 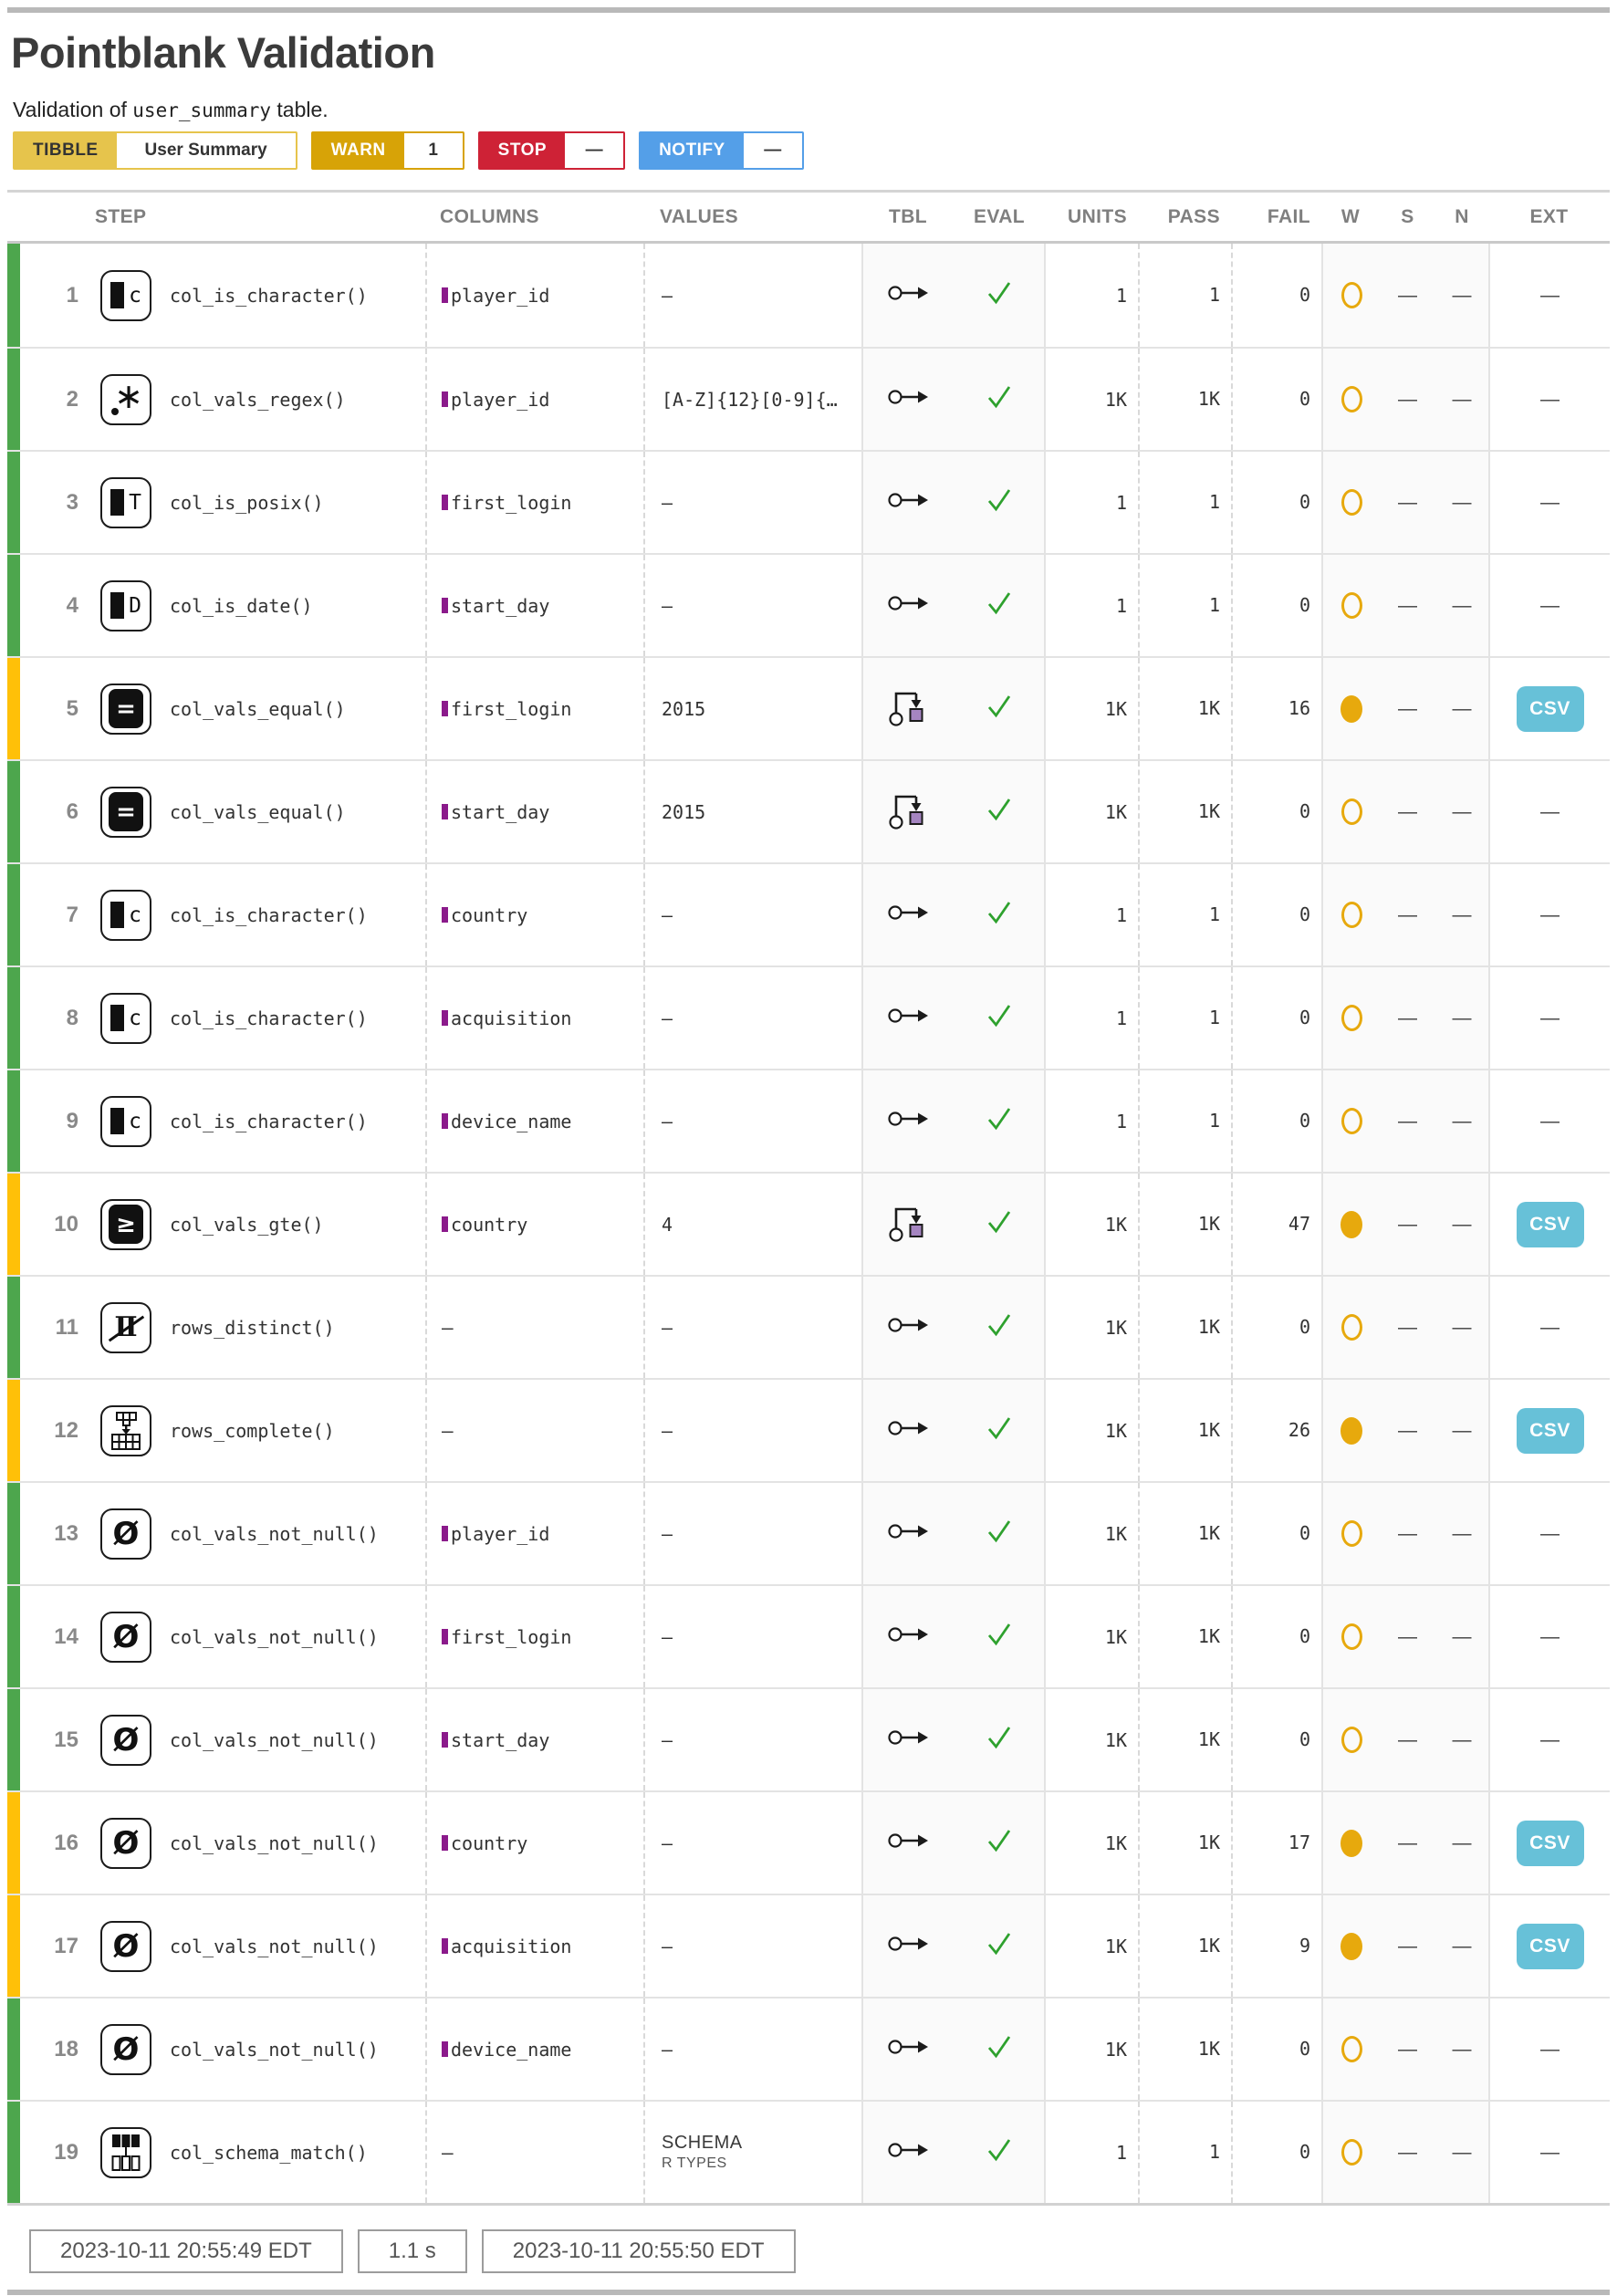 I want to click on step-number: 11, so click(x=67, y=1327).